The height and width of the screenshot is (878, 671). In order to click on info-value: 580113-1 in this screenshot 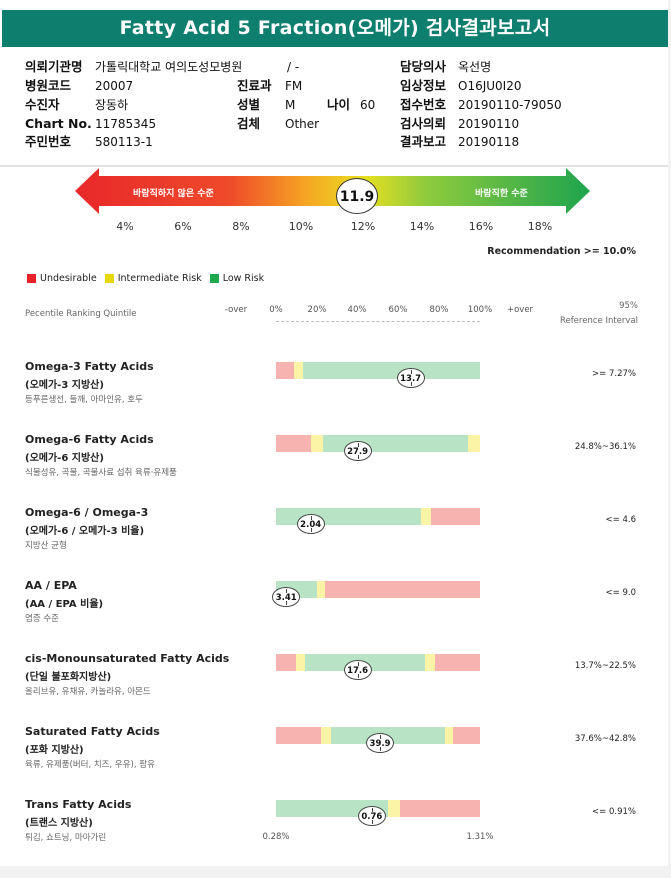, I will do `click(124, 142)`.